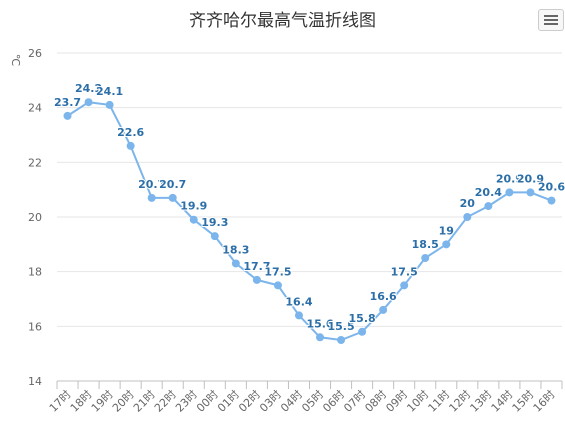  Describe the element at coordinates (375, 401) in the screenshot. I see `x-tick-label: 08时` at that location.